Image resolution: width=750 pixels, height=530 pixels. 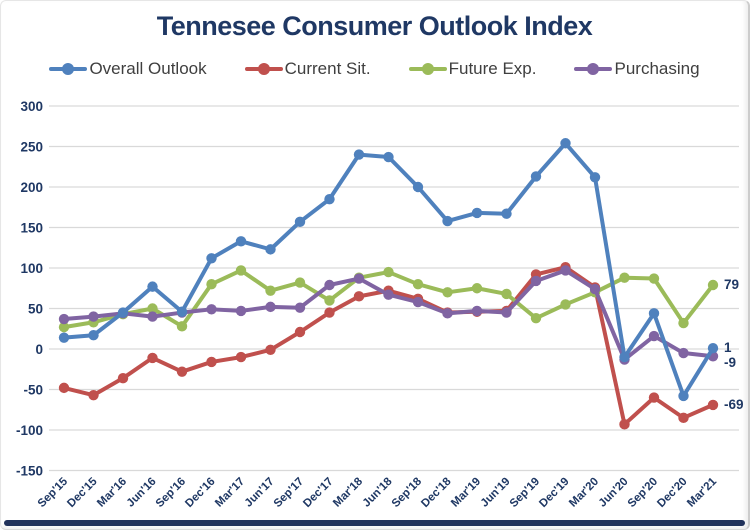 I want to click on x-axis-tick-label: Jun'17, so click(x=260, y=493).